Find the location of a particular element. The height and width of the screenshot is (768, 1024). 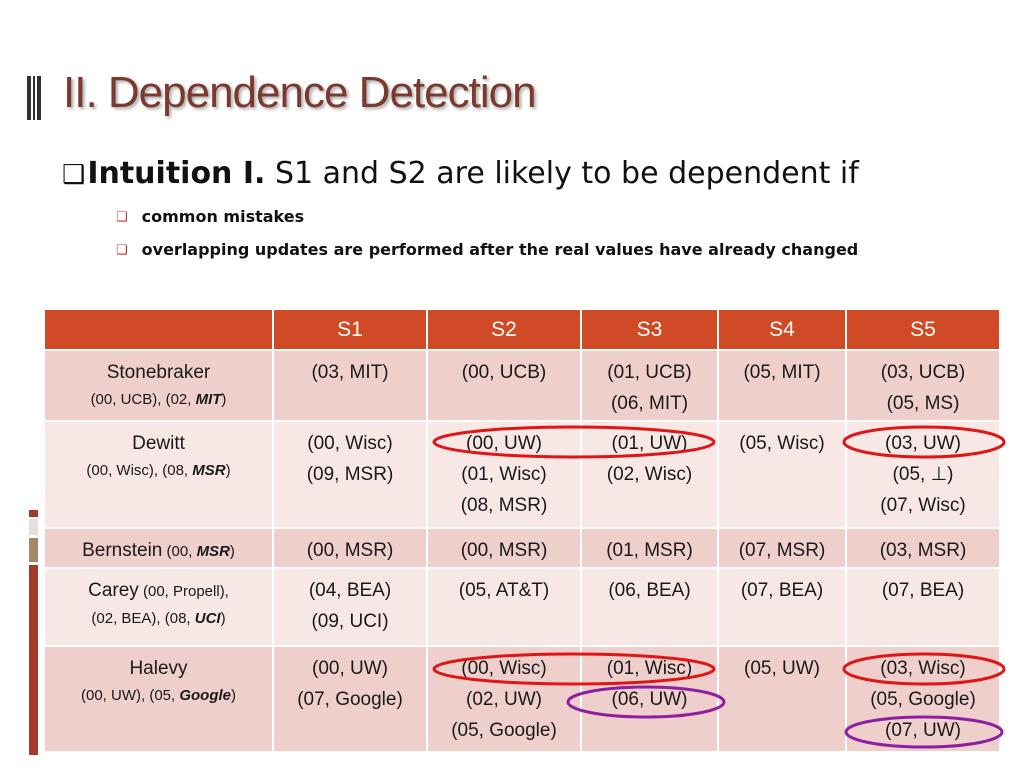

s5-cell: (03, Wisc) (05, Google) (07, UW) is located at coordinates (923, 699).